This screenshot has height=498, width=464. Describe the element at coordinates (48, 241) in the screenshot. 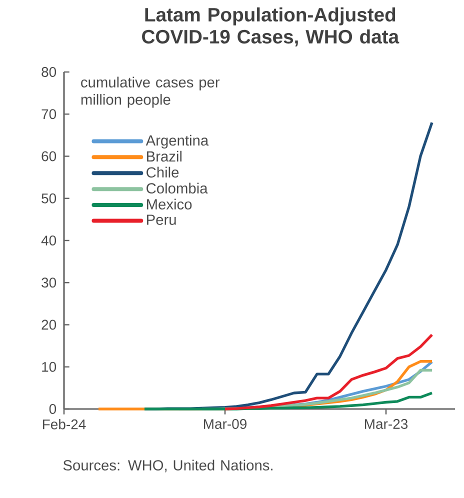

I see `y-tick-label: 40` at that location.